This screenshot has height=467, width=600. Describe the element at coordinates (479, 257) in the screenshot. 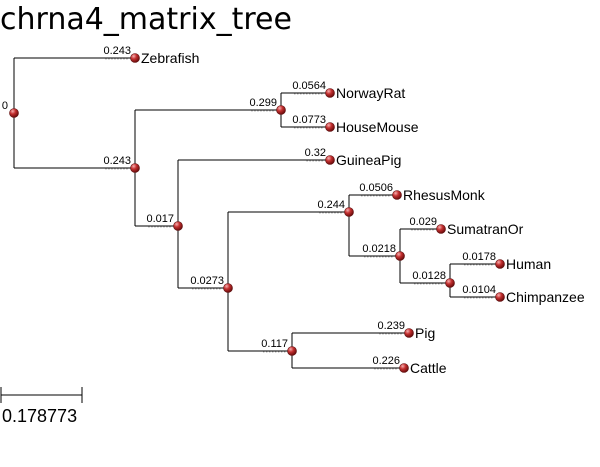

I see `branch-length-human: 0.0178` at that location.